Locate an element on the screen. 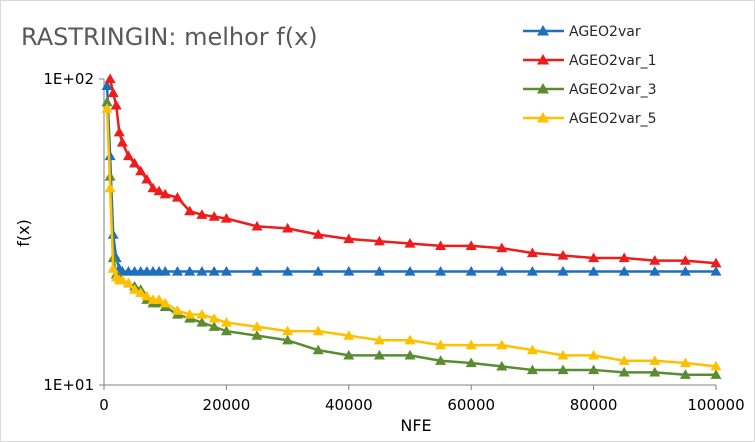 The image size is (755, 442). y-tick-label: 1E+02 is located at coordinates (68, 79).